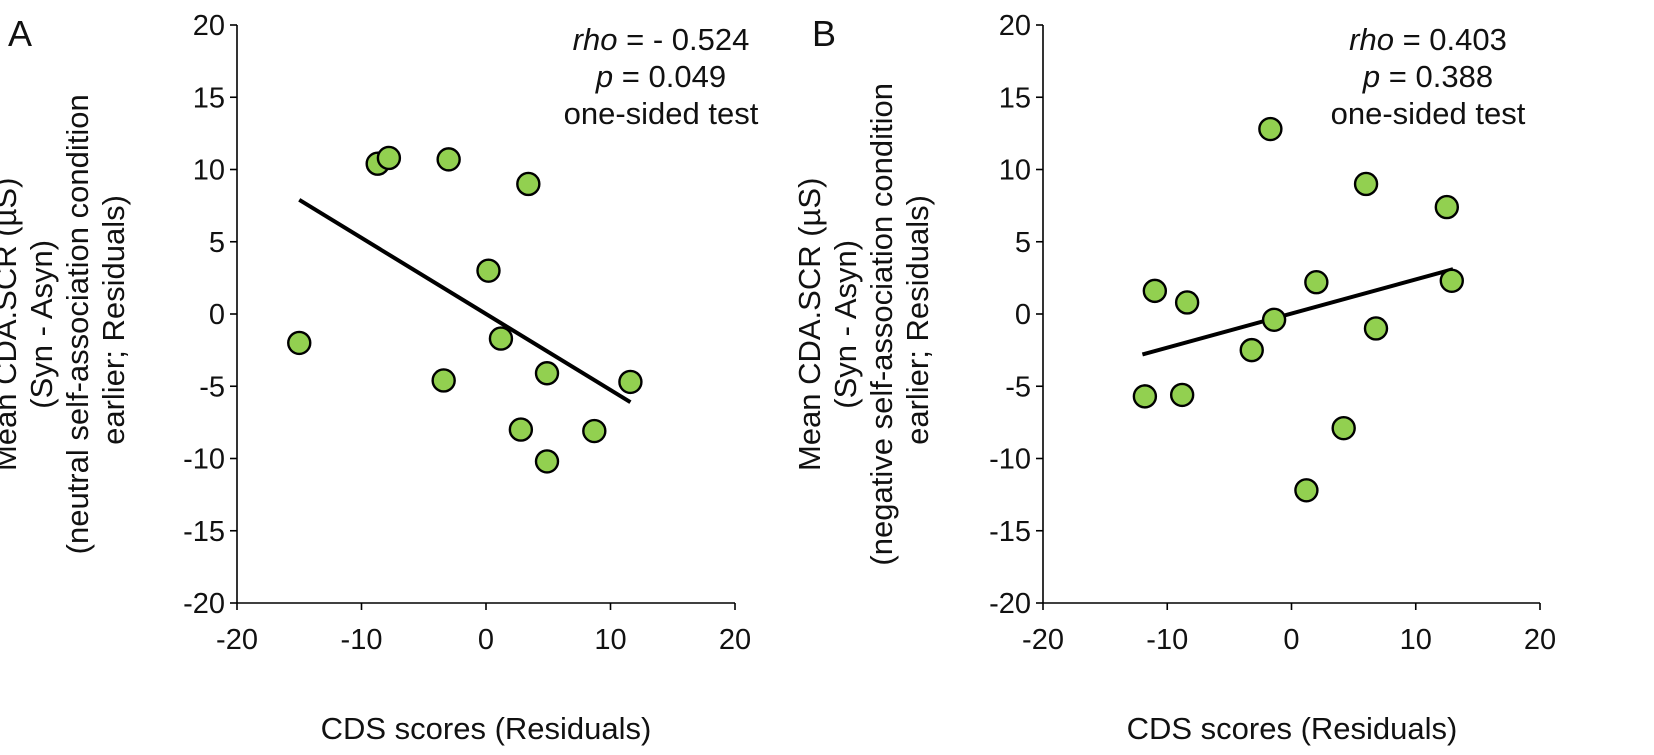 This screenshot has height=755, width=1654. What do you see at coordinates (1010, 532) in the screenshot?
I see `panel-b-y-tick-label: -15` at bounding box center [1010, 532].